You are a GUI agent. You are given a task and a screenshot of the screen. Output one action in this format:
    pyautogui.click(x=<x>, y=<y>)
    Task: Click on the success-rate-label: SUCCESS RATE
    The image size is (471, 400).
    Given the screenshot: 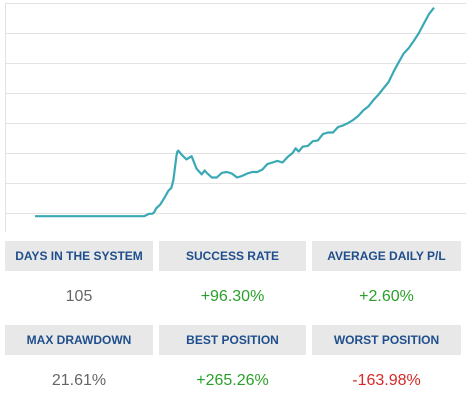 What is the action you would take?
    pyautogui.click(x=232, y=256)
    